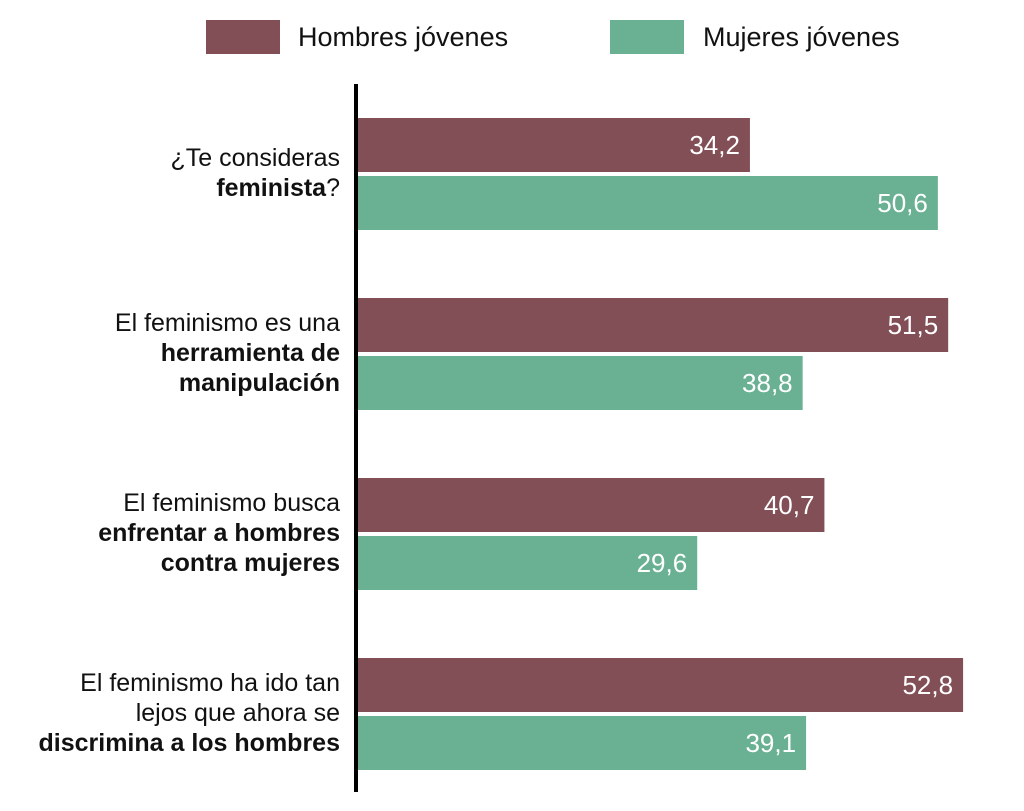 This screenshot has height=811, width=1024. What do you see at coordinates (250, 353) in the screenshot?
I see `category-label-segment: herramienta de` at bounding box center [250, 353].